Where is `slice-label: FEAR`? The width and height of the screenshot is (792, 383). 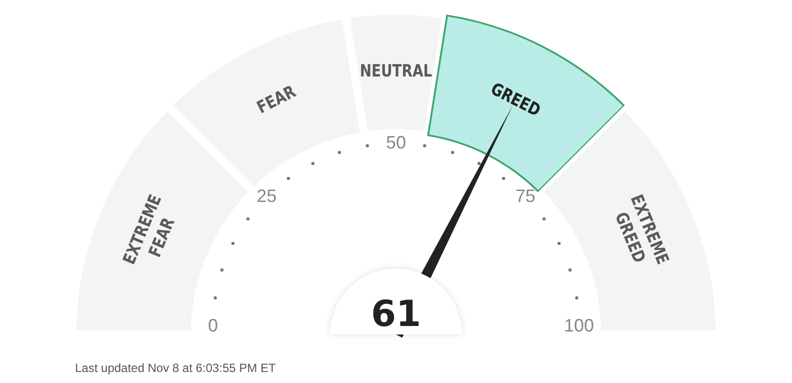
slice-label: FEAR is located at coordinates (276, 100).